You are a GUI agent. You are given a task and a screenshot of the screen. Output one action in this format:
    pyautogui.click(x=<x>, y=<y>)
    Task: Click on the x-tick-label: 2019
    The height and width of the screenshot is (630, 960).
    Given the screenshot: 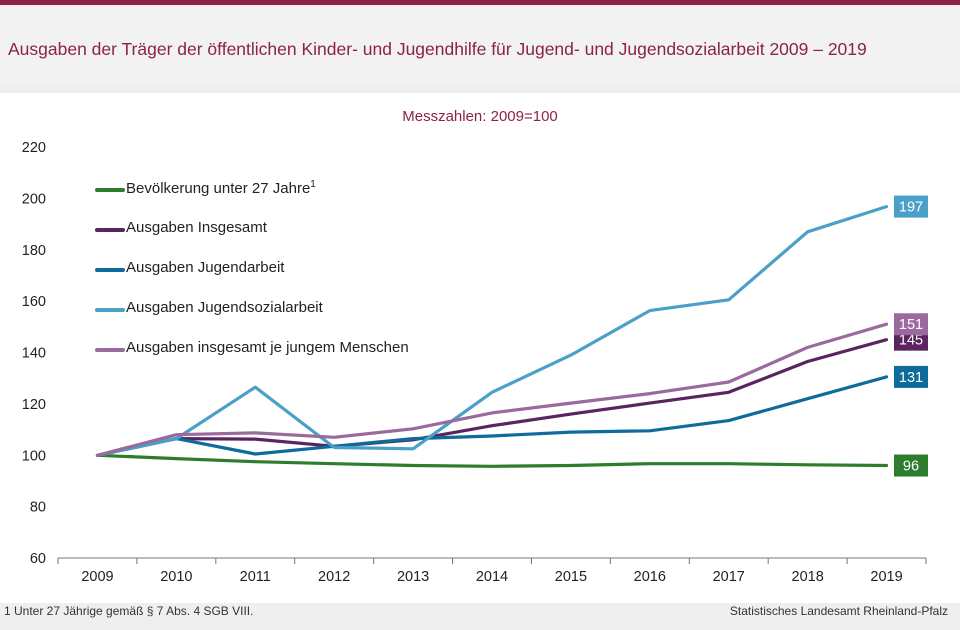 What is the action you would take?
    pyautogui.click(x=886, y=577)
    